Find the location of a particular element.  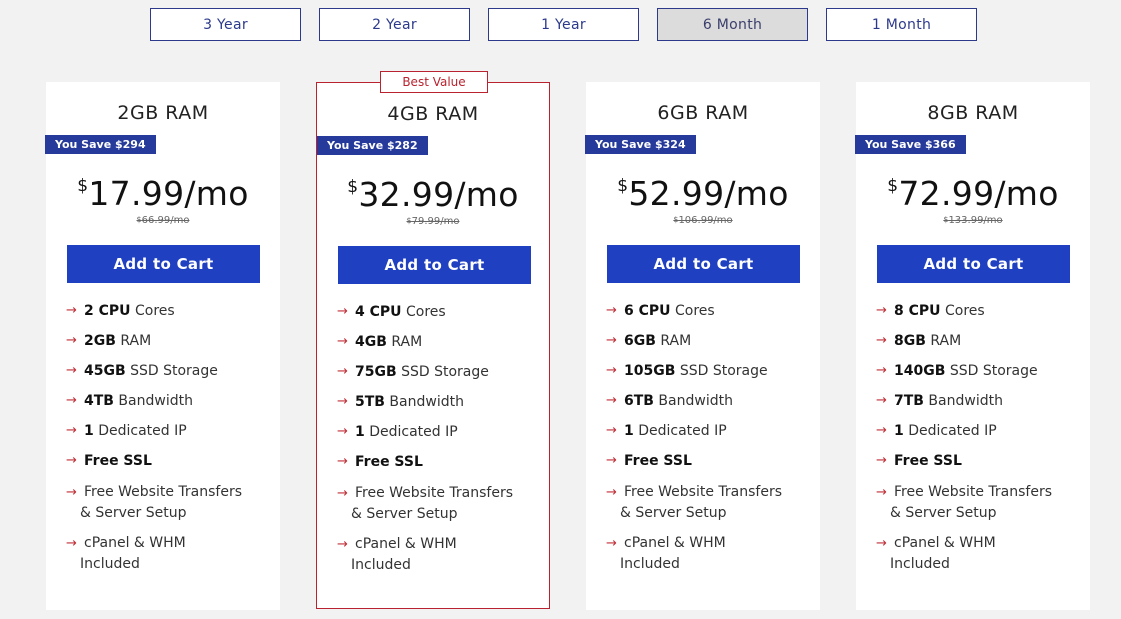

feature-storage: → 140GB SSD Storage is located at coordinates (978, 371).